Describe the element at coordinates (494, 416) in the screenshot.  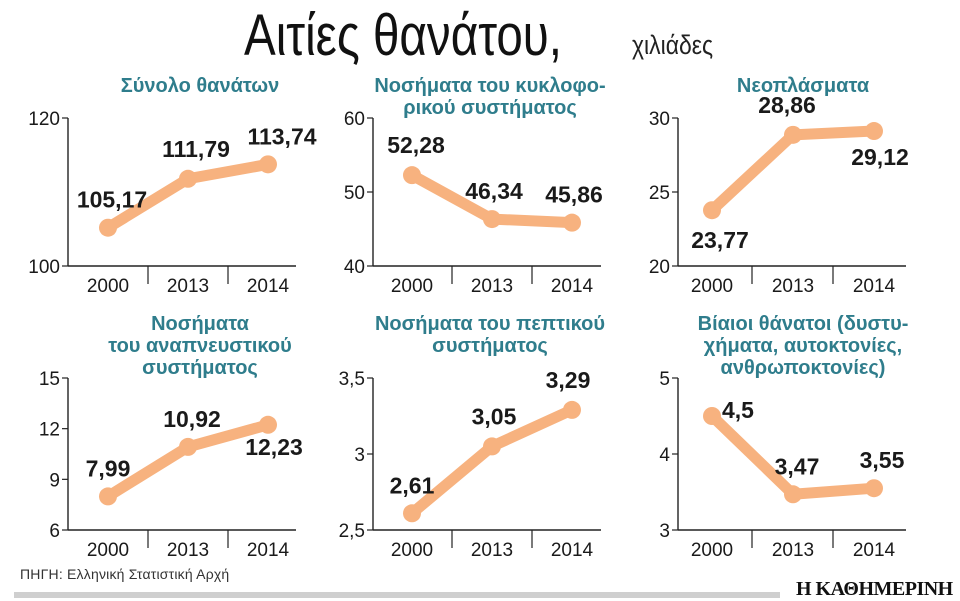
I see `data-label: 3,05` at that location.